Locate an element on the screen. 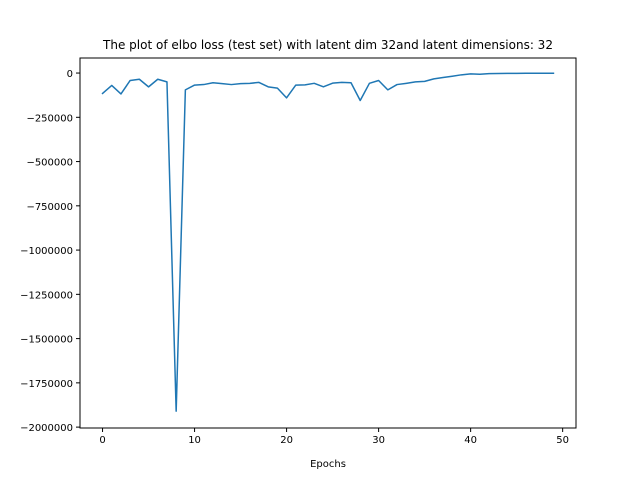 Image resolution: width=640 pixels, height=480 pixels. y-tick-label: −1000000 is located at coordinates (46, 251).